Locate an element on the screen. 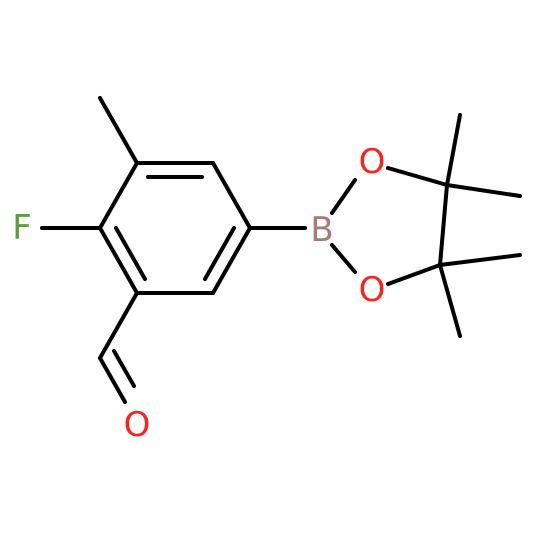 The height and width of the screenshot is (533, 533). atom-label: B is located at coordinates (321, 230).